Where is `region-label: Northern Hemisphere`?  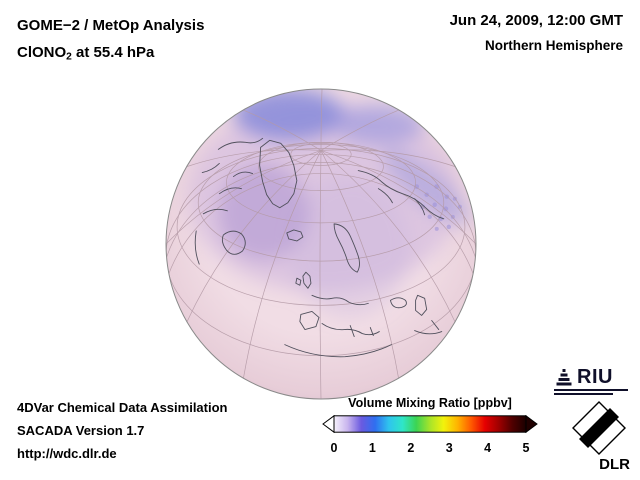 region-label: Northern Hemisphere is located at coordinates (553, 45).